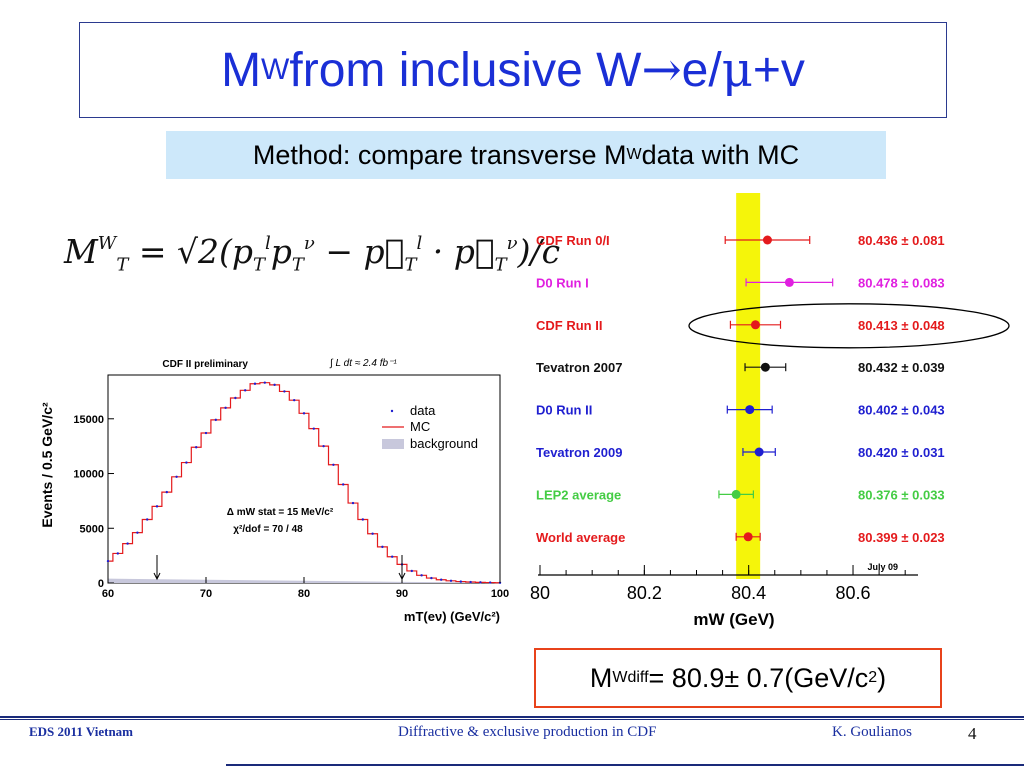 The image size is (1024, 768). I want to click on hist-xtick-label: 80, so click(304, 594).